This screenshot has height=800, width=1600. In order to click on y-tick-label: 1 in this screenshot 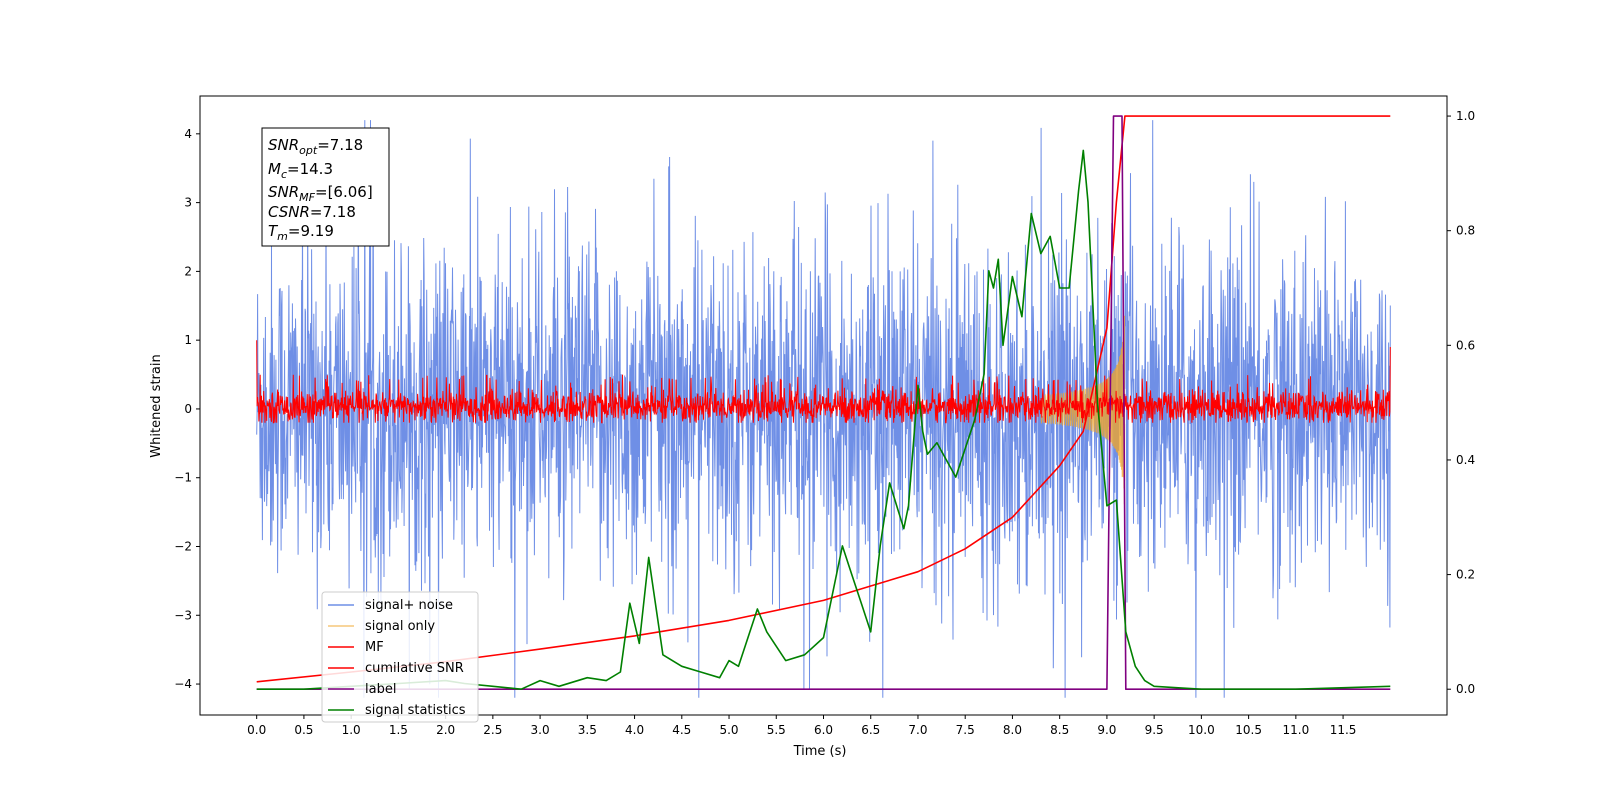, I will do `click(188, 340)`.